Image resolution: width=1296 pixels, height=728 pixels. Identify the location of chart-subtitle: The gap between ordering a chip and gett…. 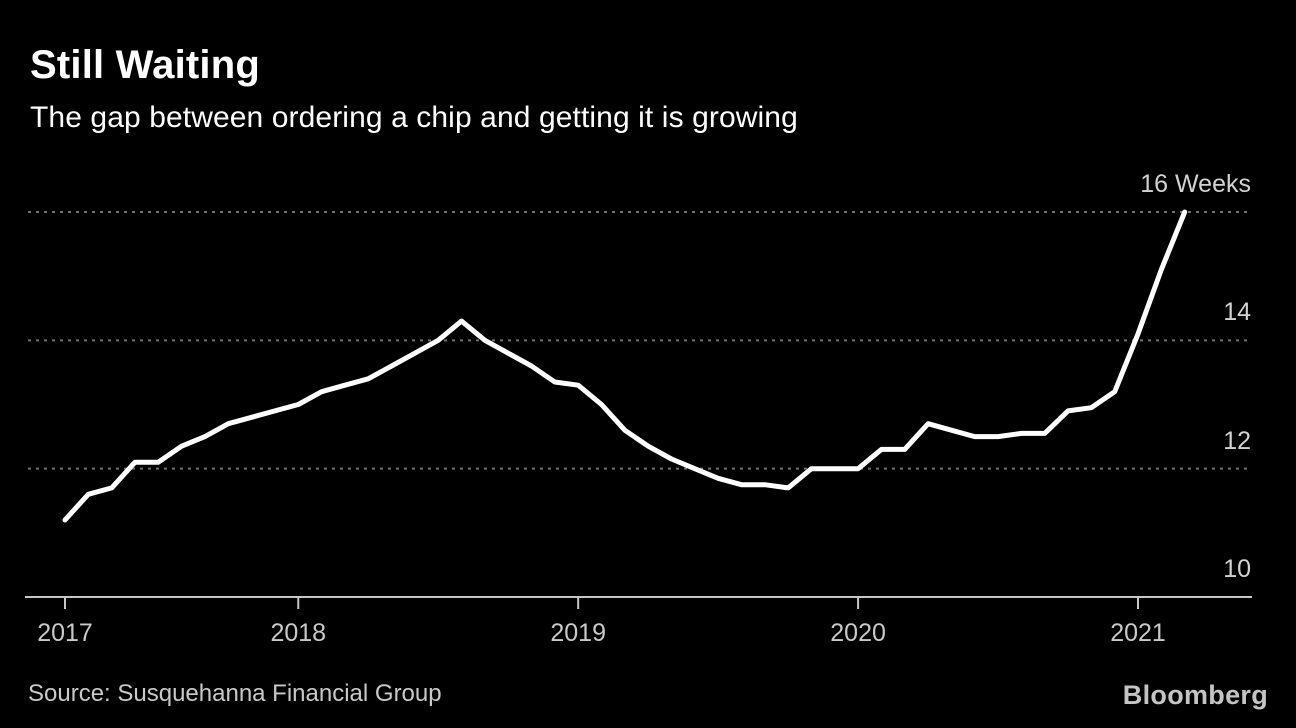
(414, 117).